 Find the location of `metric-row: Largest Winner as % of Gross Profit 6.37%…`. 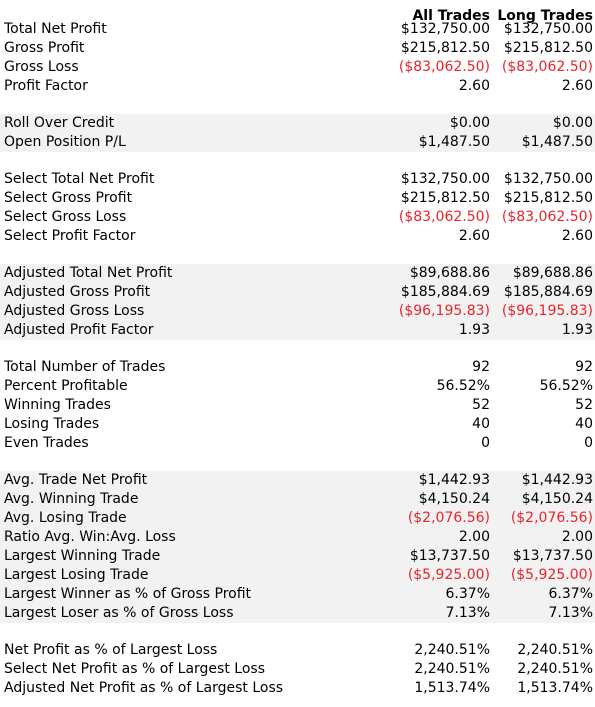

metric-row: Largest Winner as % of Gross Profit 6.37%… is located at coordinates (297, 594).